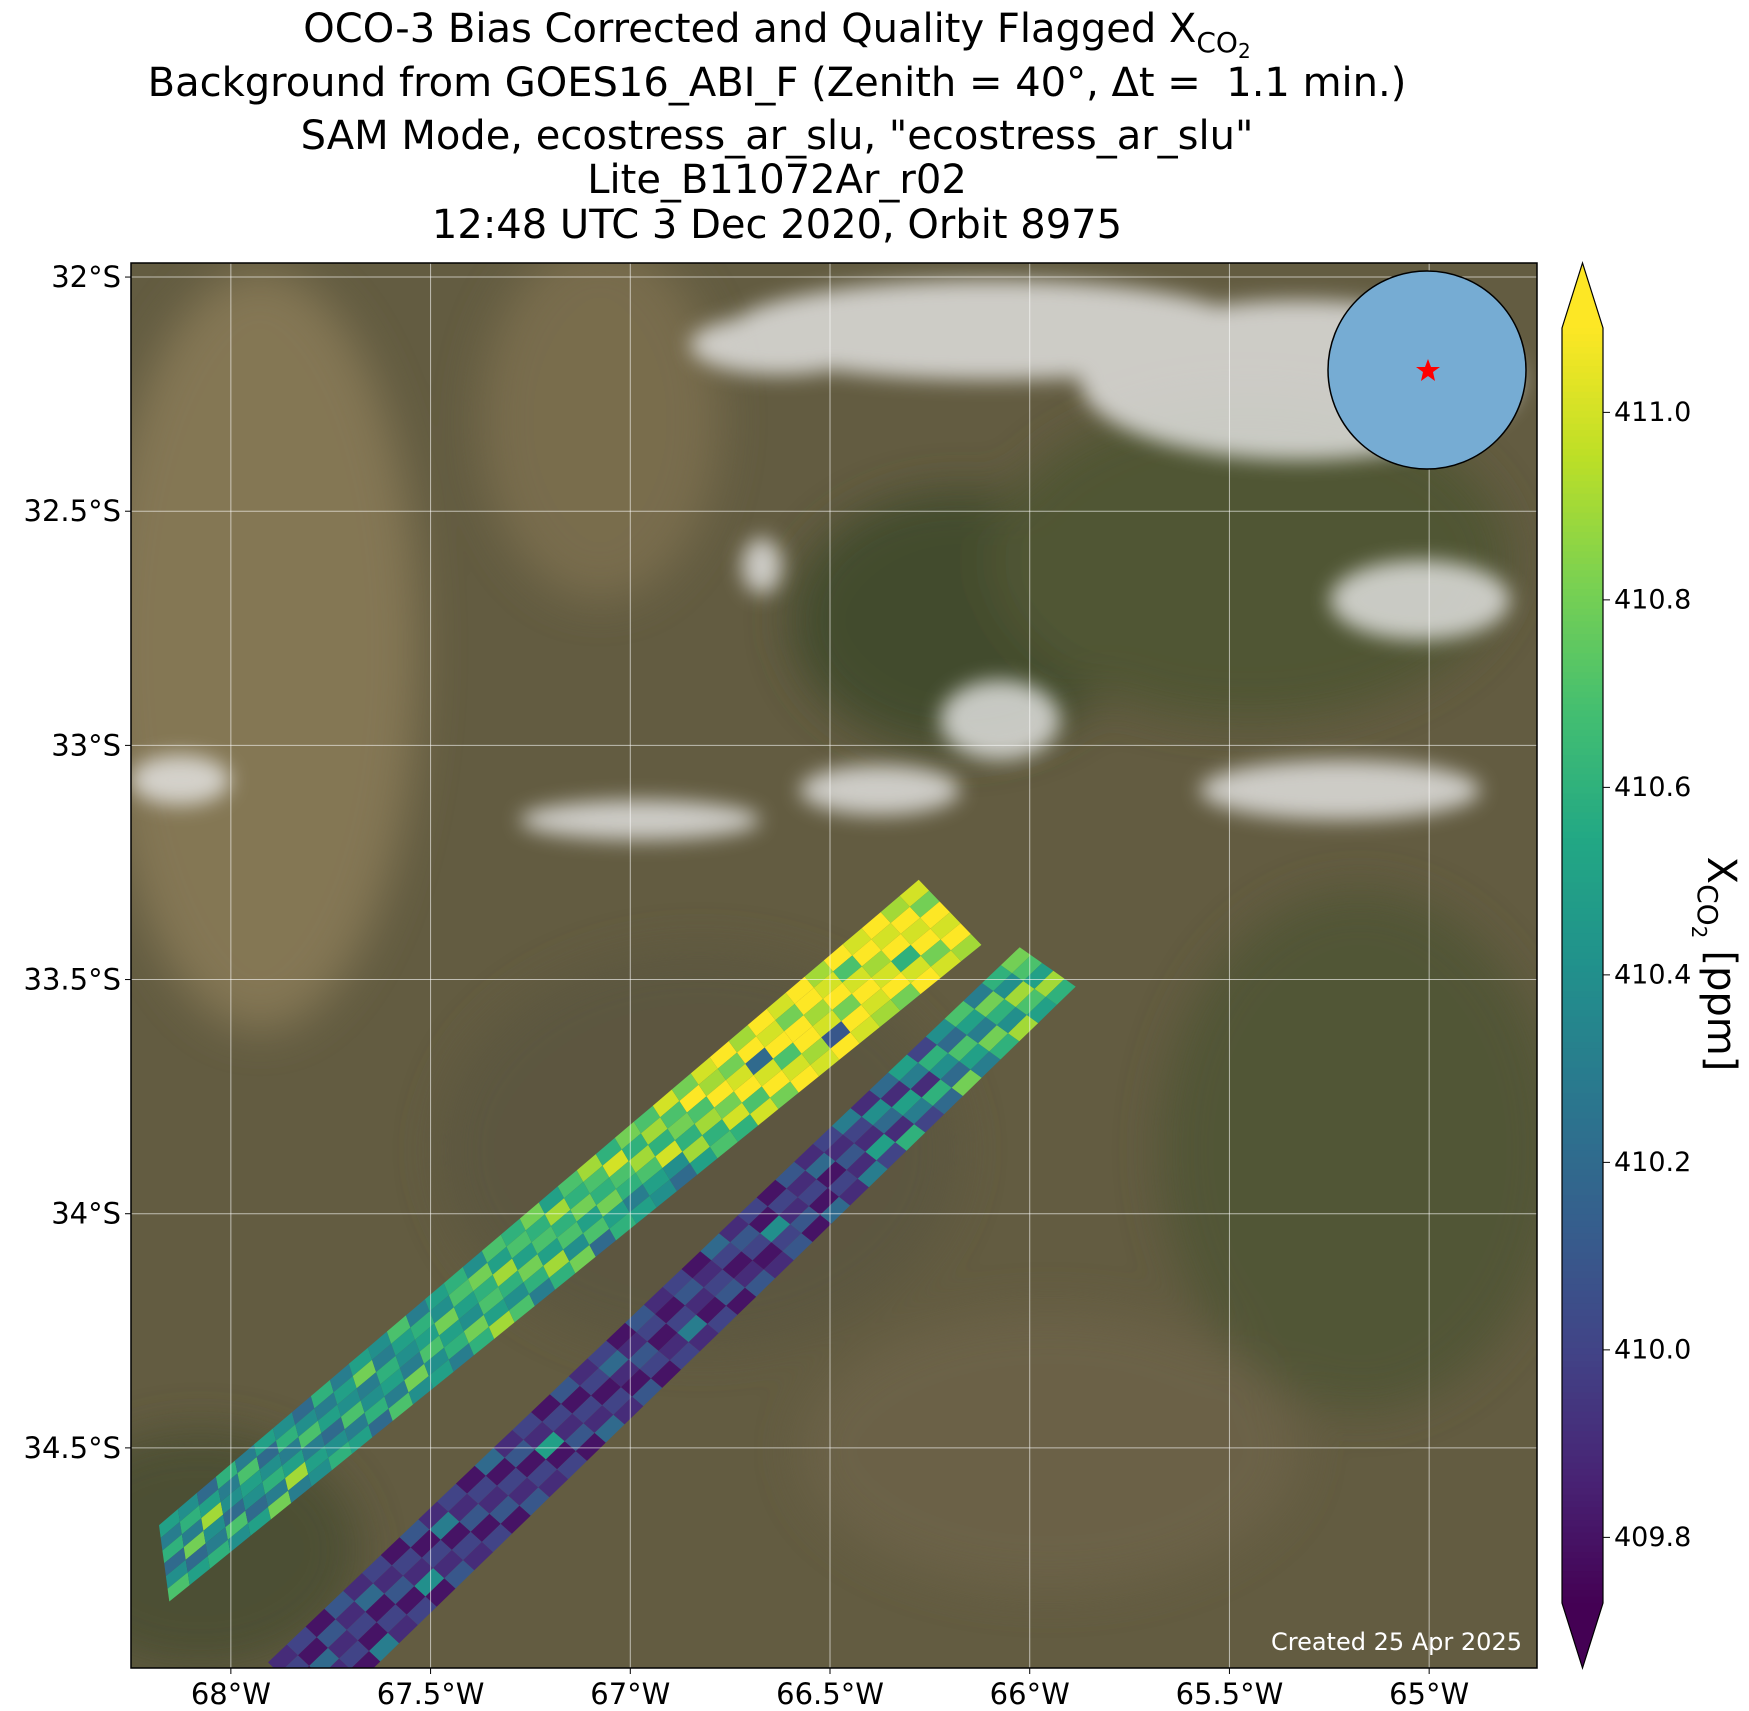 The width and height of the screenshot is (1749, 1711). I want to click on colorbar-tick-label: 411.0, so click(1652, 412).